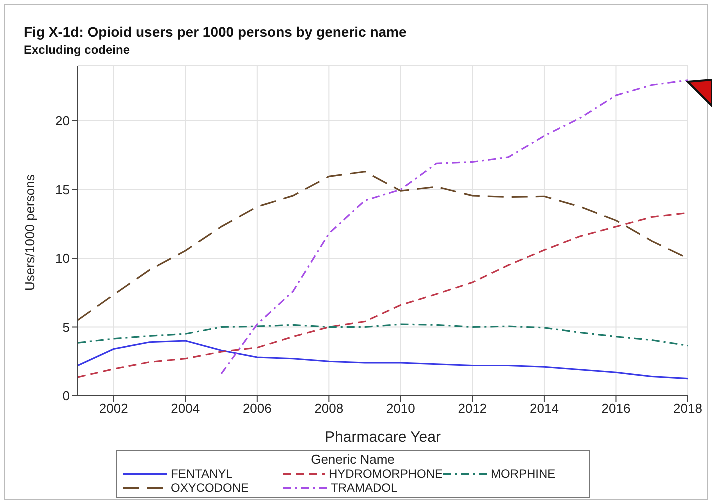 This screenshot has width=712, height=502. What do you see at coordinates (385, 474) in the screenshot?
I see `legend-label: HYDROMORPHONE` at bounding box center [385, 474].